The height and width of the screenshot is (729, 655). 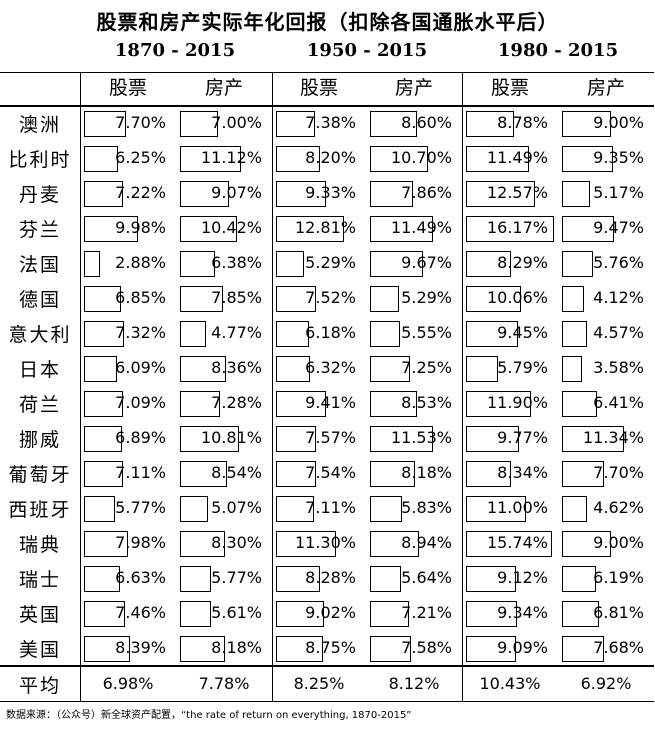 What do you see at coordinates (140, 227) in the screenshot?
I see `value-label: 9.98%` at bounding box center [140, 227].